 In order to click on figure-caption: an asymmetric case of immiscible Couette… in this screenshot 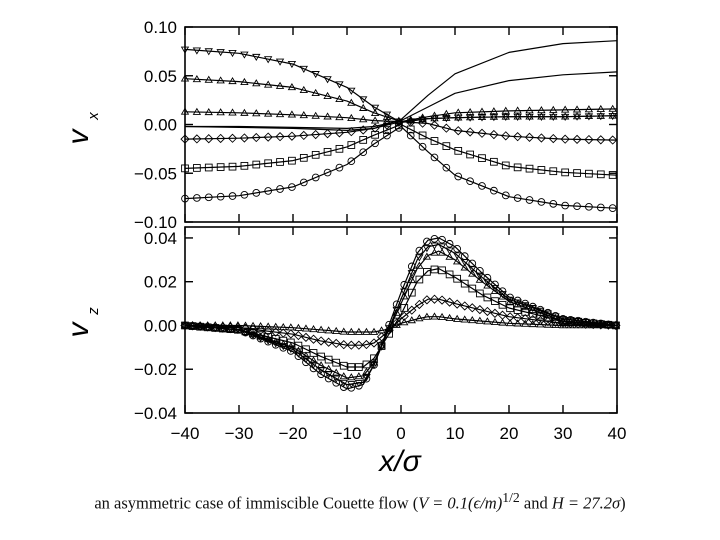, I will do `click(360, 502)`.